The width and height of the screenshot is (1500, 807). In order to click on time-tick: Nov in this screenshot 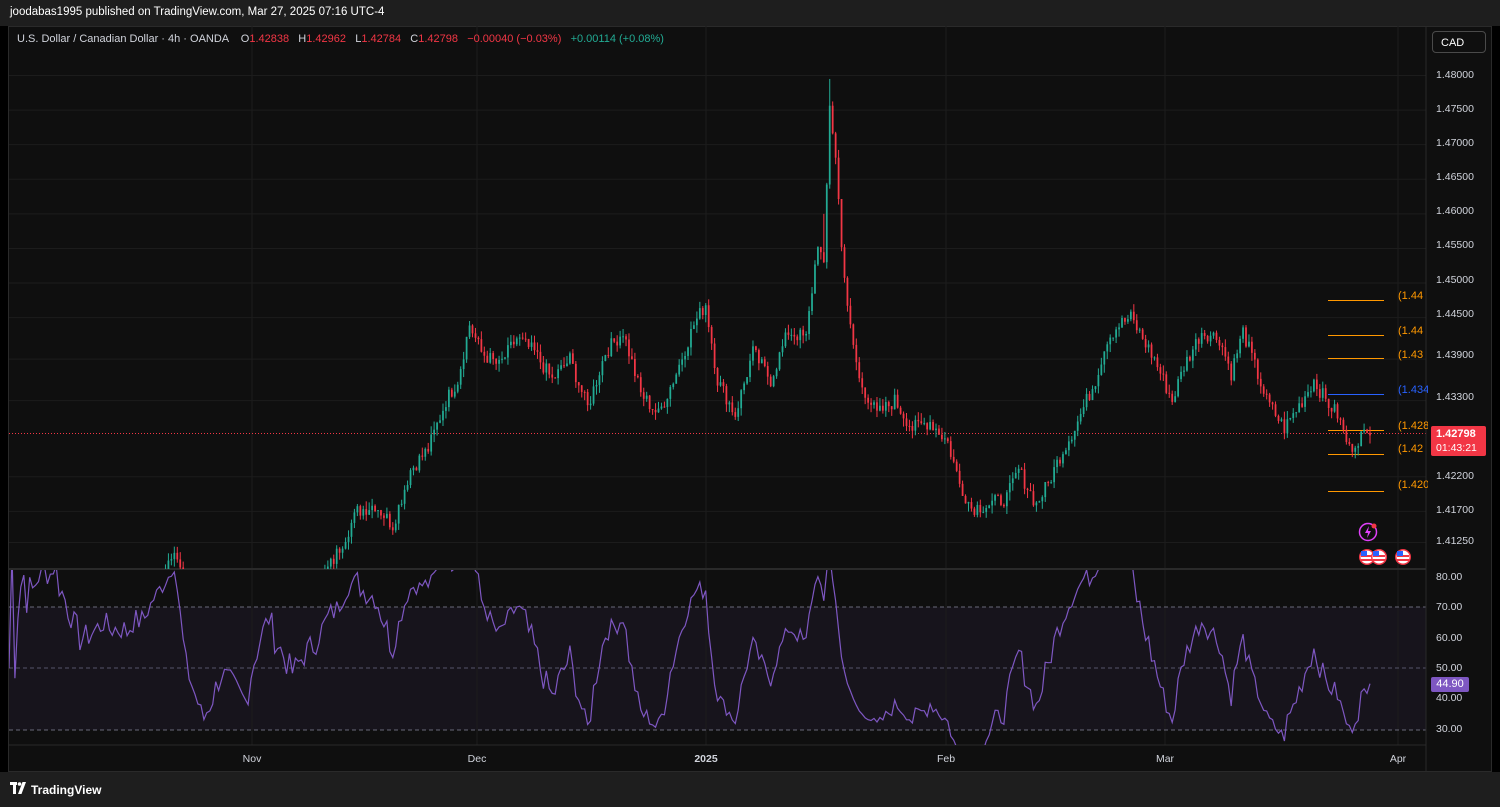, I will do `click(252, 759)`.